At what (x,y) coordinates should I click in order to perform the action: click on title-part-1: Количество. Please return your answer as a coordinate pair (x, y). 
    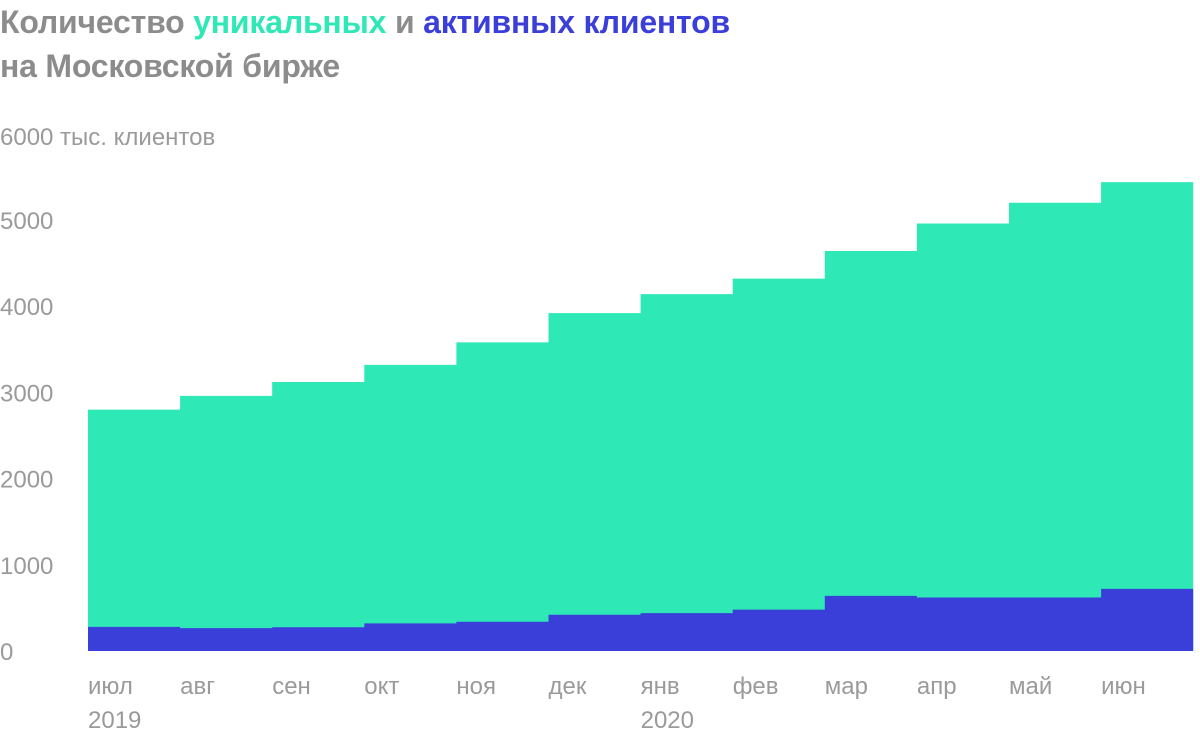
    Looking at the image, I should click on (97, 22).